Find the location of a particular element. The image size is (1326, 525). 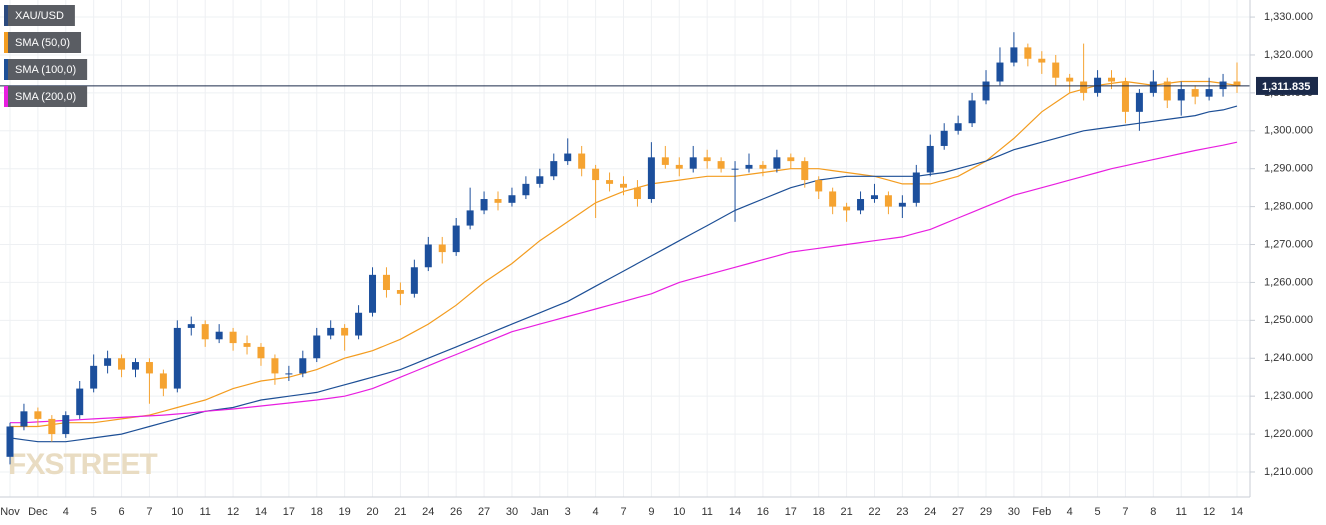

y-tick-label: 1,320.000 is located at coordinates (1288, 55).